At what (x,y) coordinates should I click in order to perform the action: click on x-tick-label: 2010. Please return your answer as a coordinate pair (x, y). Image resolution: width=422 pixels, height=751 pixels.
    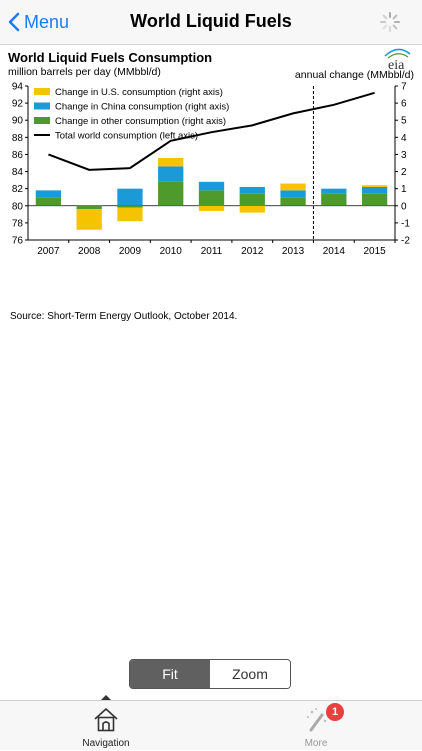
    Looking at the image, I should click on (171, 251).